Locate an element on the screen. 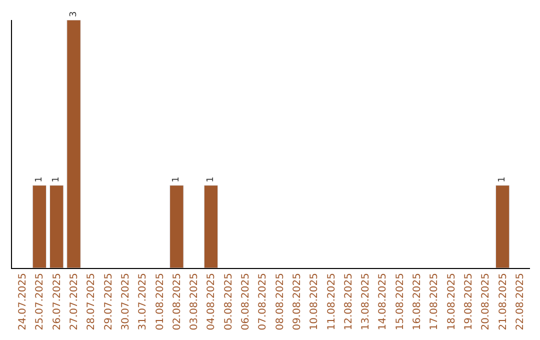 The width and height of the screenshot is (540, 340). x-tick-label: 20.08.2025 is located at coordinates (486, 301).